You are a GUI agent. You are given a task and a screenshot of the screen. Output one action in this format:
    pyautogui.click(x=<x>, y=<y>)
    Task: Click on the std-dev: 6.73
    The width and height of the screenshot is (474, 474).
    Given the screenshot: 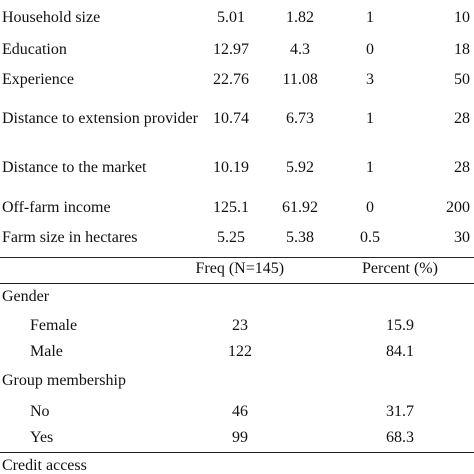 What is the action you would take?
    pyautogui.click(x=300, y=118)
    